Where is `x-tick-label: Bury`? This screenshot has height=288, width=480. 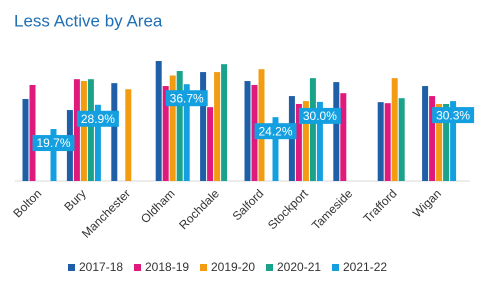
x-tick-label: Bury is located at coordinates (74, 199).